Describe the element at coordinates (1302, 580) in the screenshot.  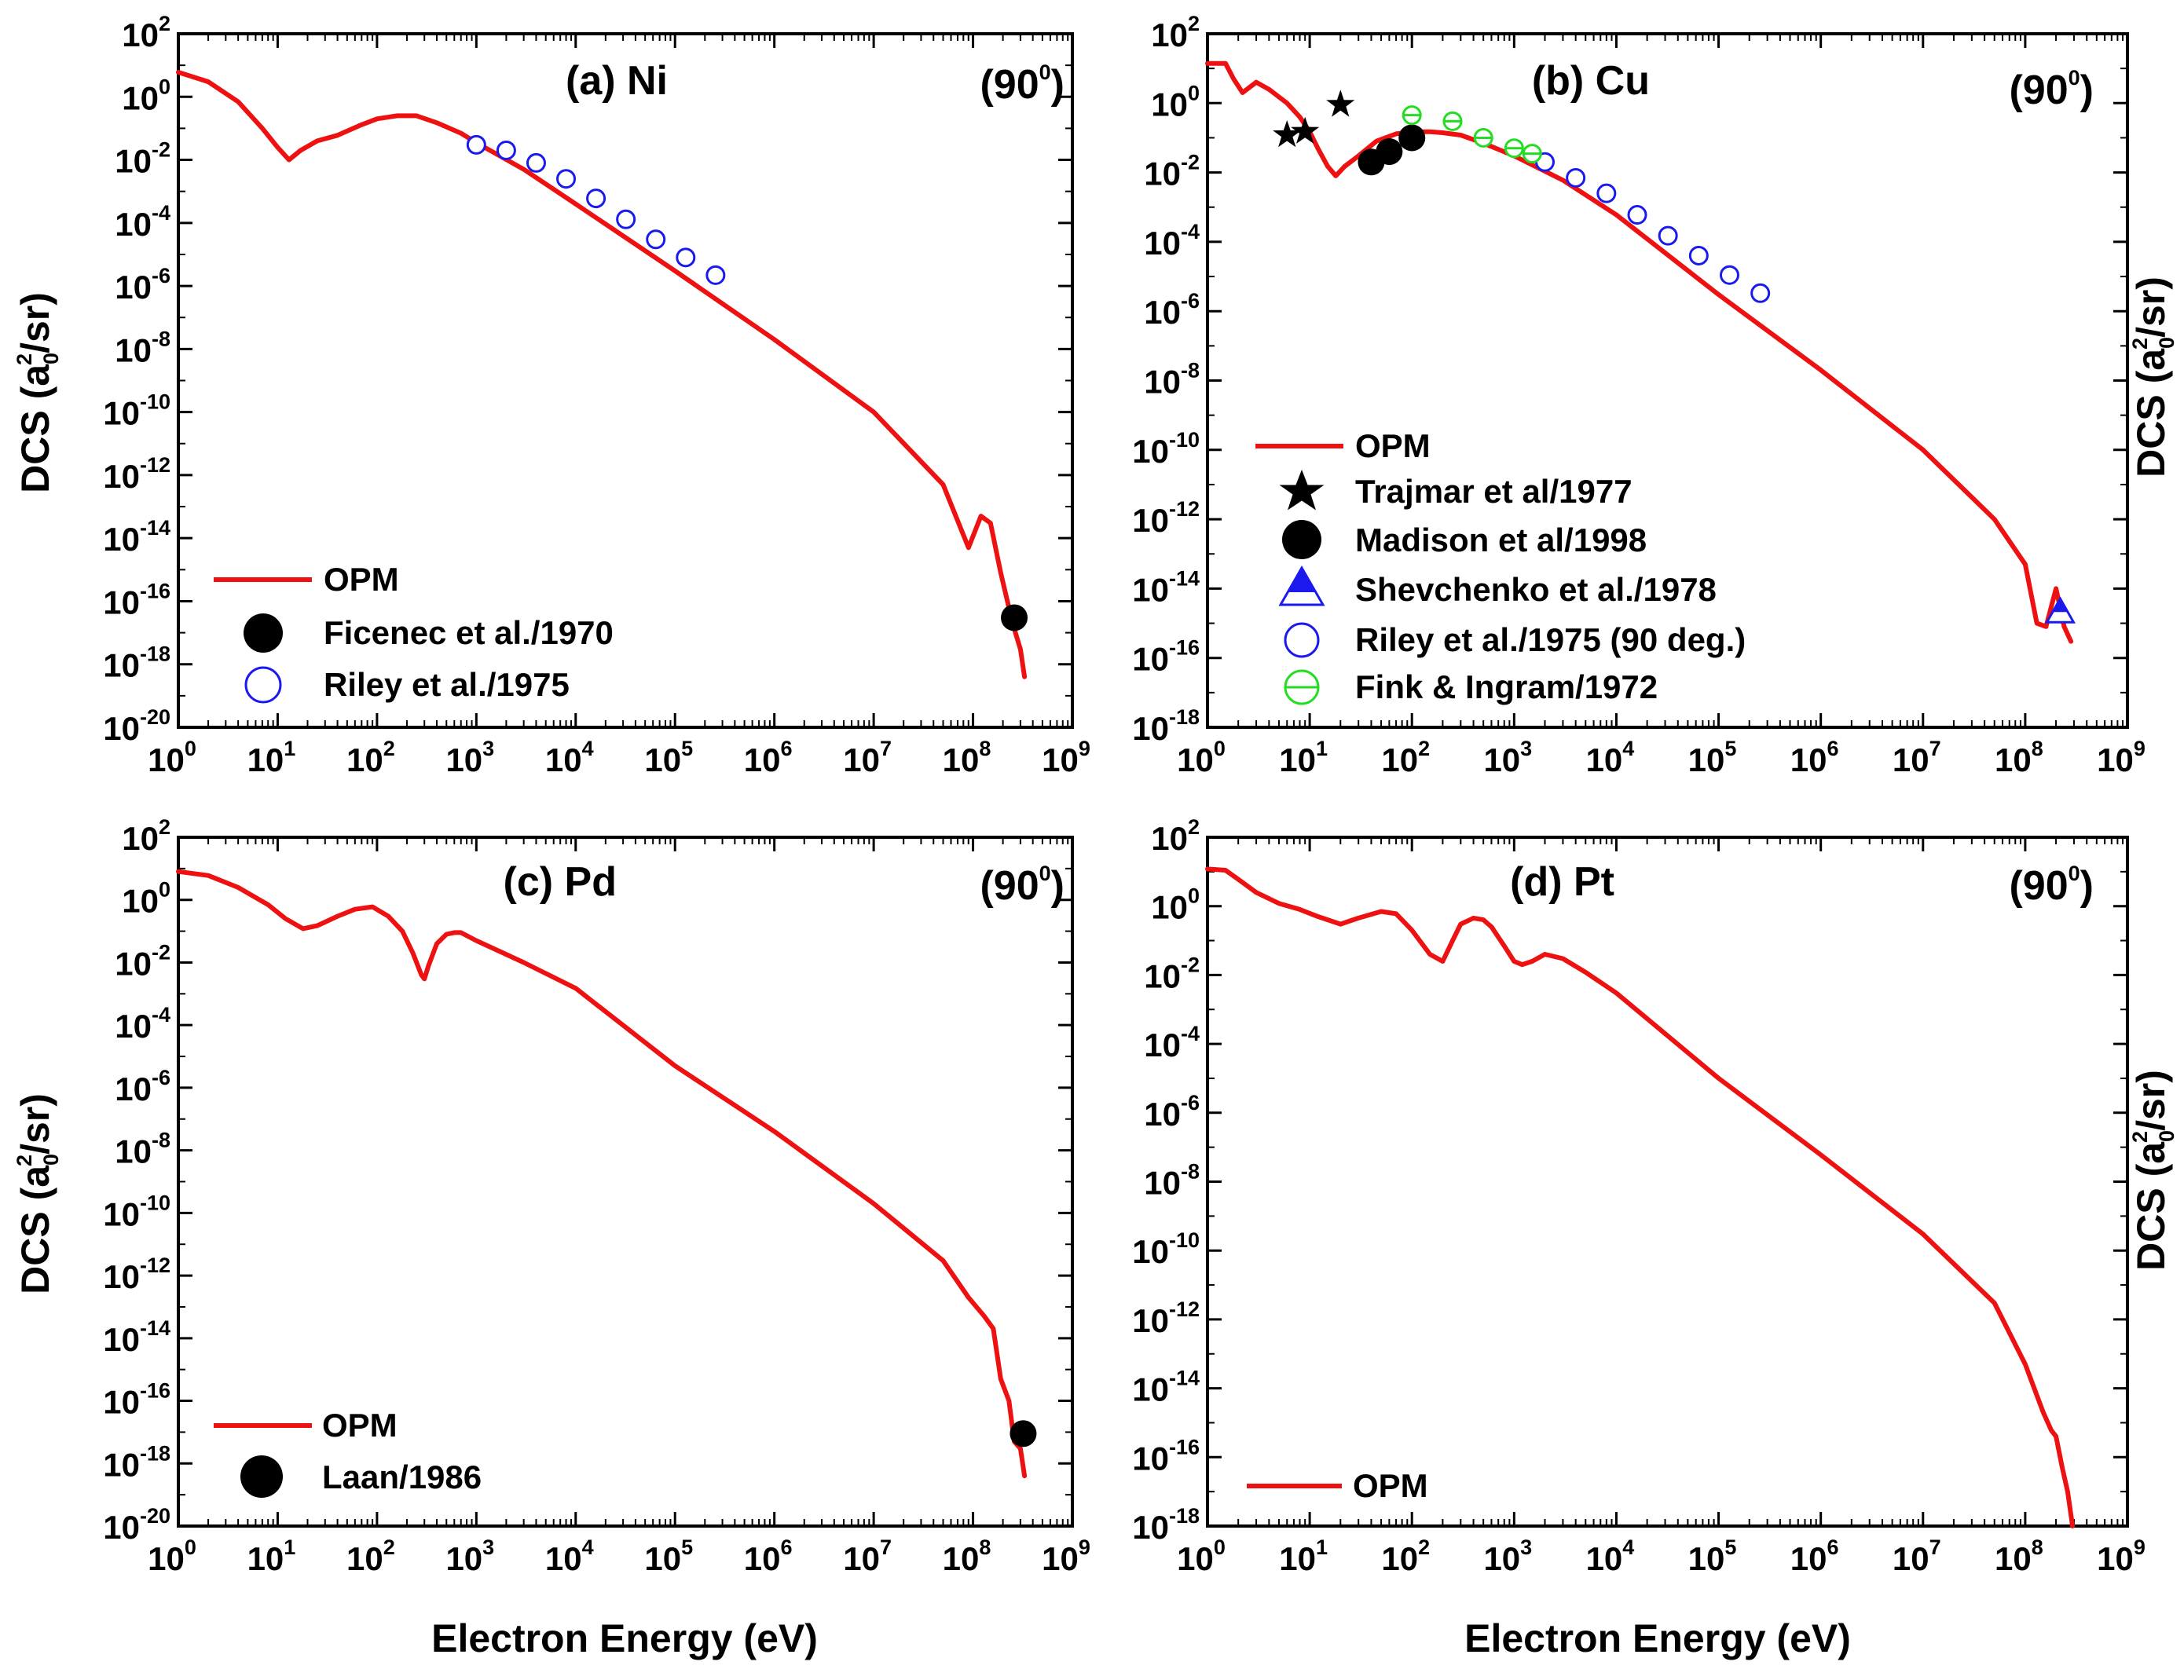
I see `legend-marker-shevchenko-fill` at that location.